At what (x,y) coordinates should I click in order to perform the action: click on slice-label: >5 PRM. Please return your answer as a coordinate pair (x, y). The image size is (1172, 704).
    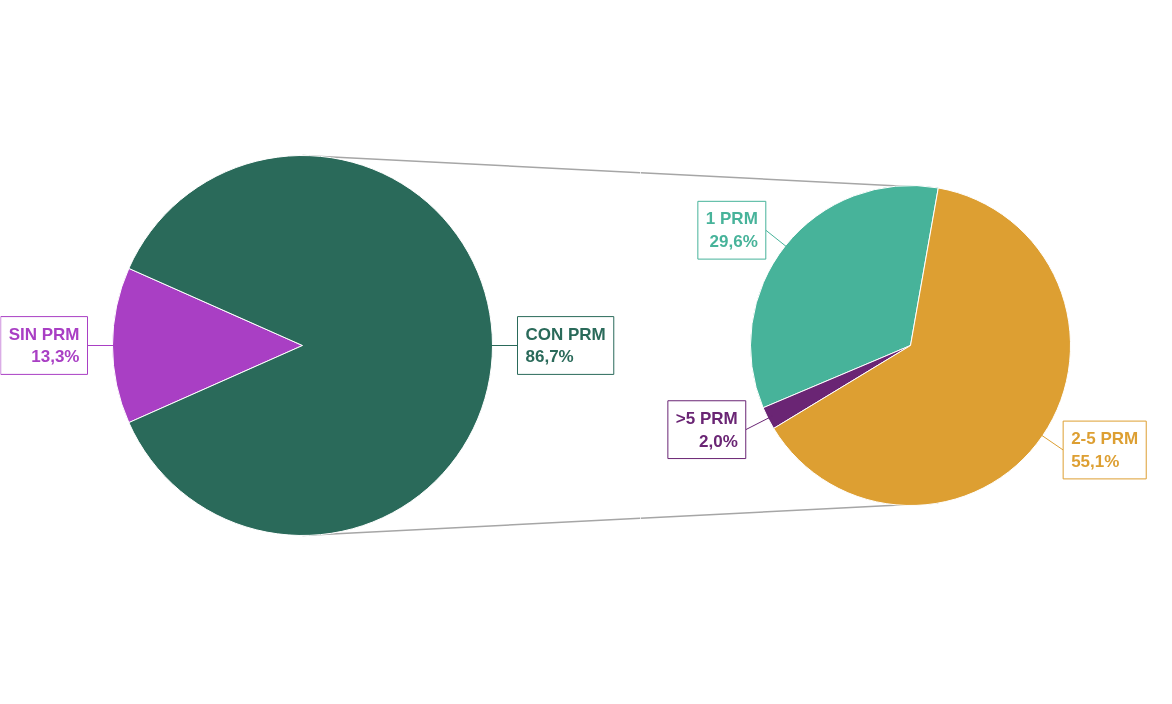
    Looking at the image, I should click on (706, 418).